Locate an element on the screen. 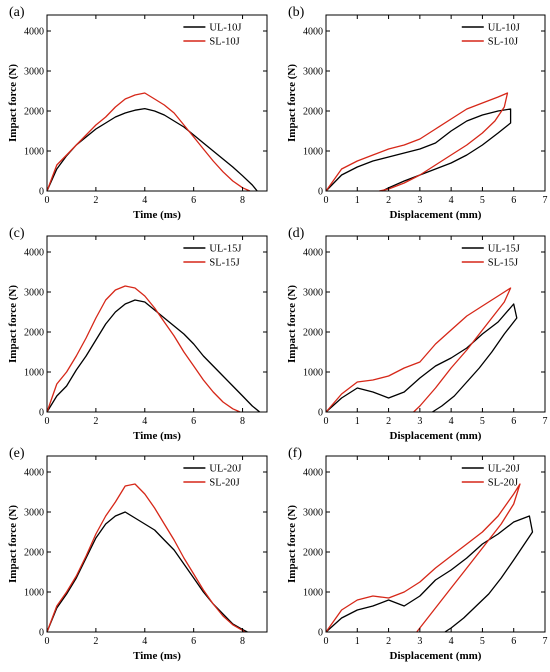 The image size is (550, 672). series-line-ul-10j is located at coordinates (418, 150).